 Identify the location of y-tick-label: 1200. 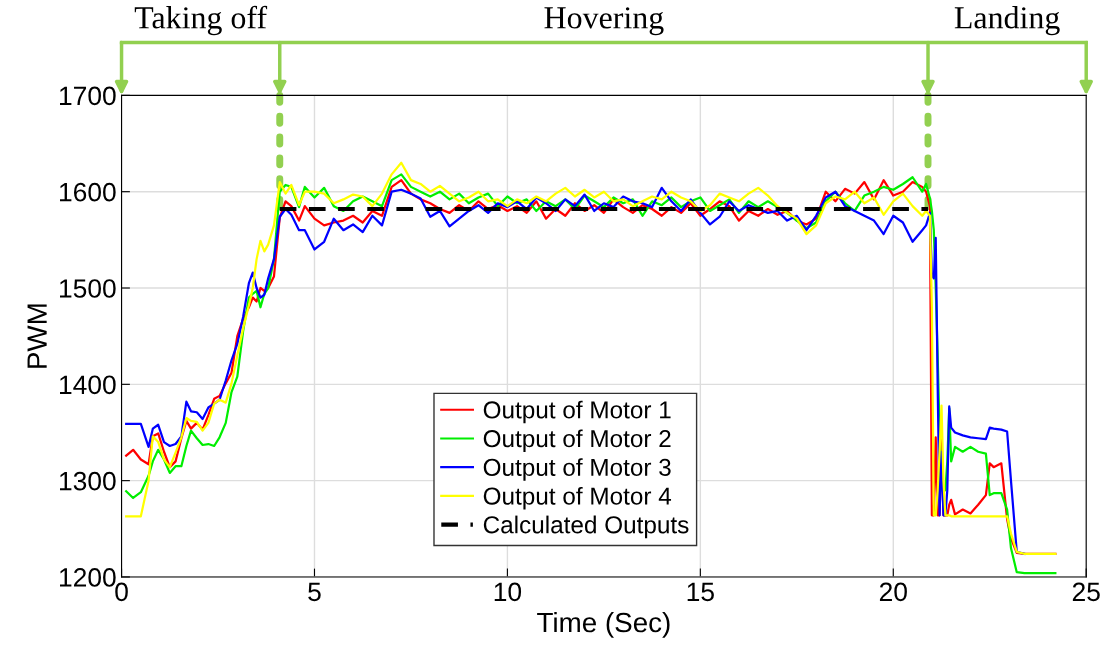
(88, 577).